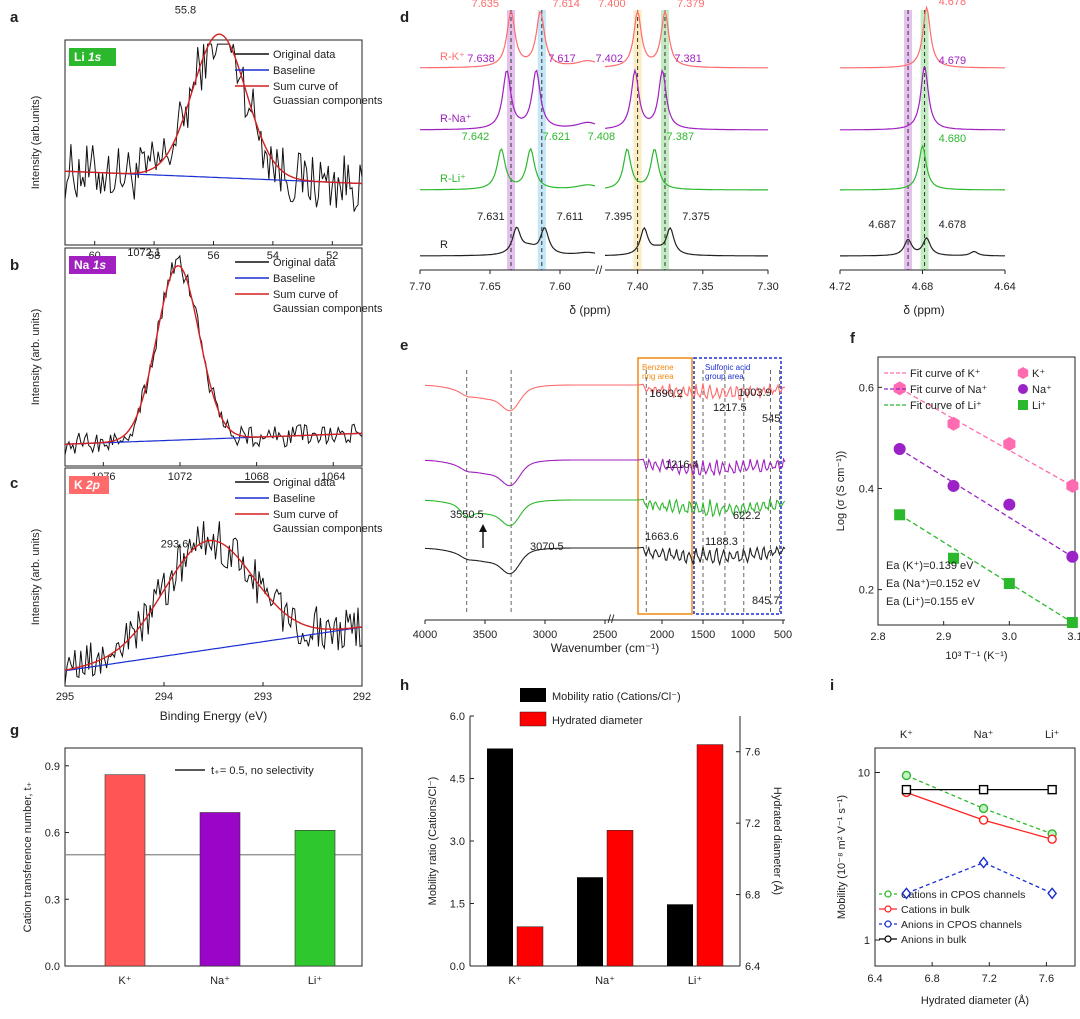 The width and height of the screenshot is (1080, 1019). I want to click on panel-d-peak-label: 7.381, so click(688, 59).